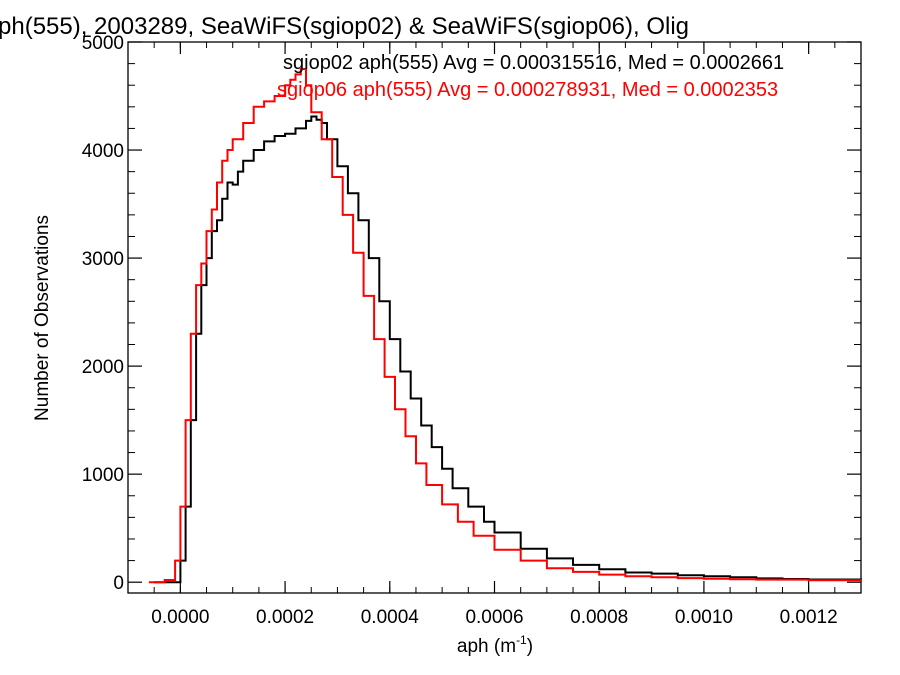 This screenshot has height=675, width=900. What do you see at coordinates (390, 617) in the screenshot?
I see `x-tick-label: 0.0004` at bounding box center [390, 617].